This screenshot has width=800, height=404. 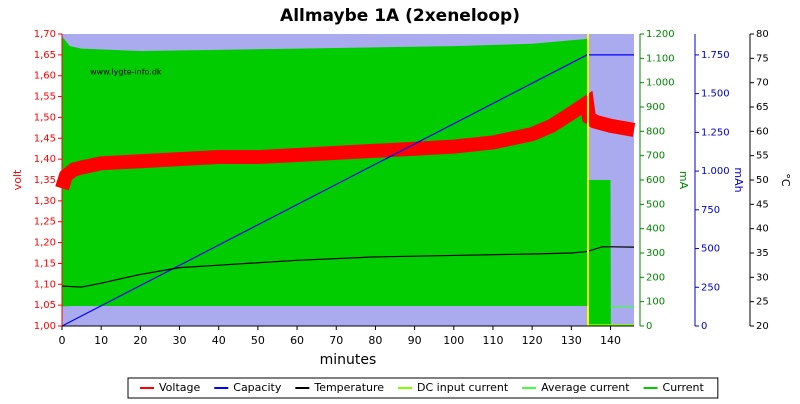 I want to click on legend-label: DC input current, so click(x=463, y=387).